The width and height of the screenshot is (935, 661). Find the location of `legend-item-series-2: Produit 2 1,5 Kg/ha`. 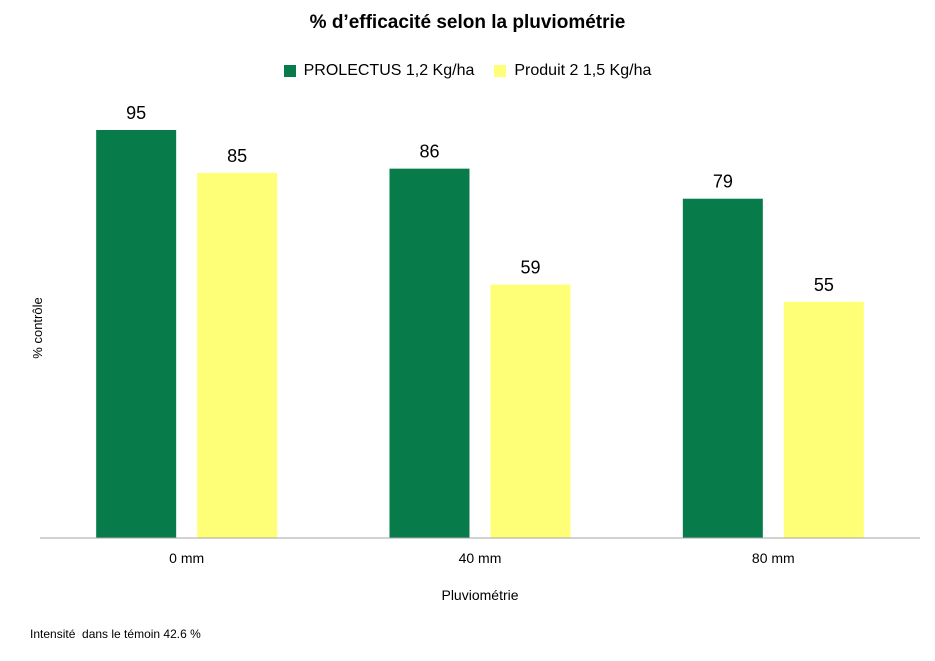

legend-item-series-2: Produit 2 1,5 Kg/ha is located at coordinates (572, 71).